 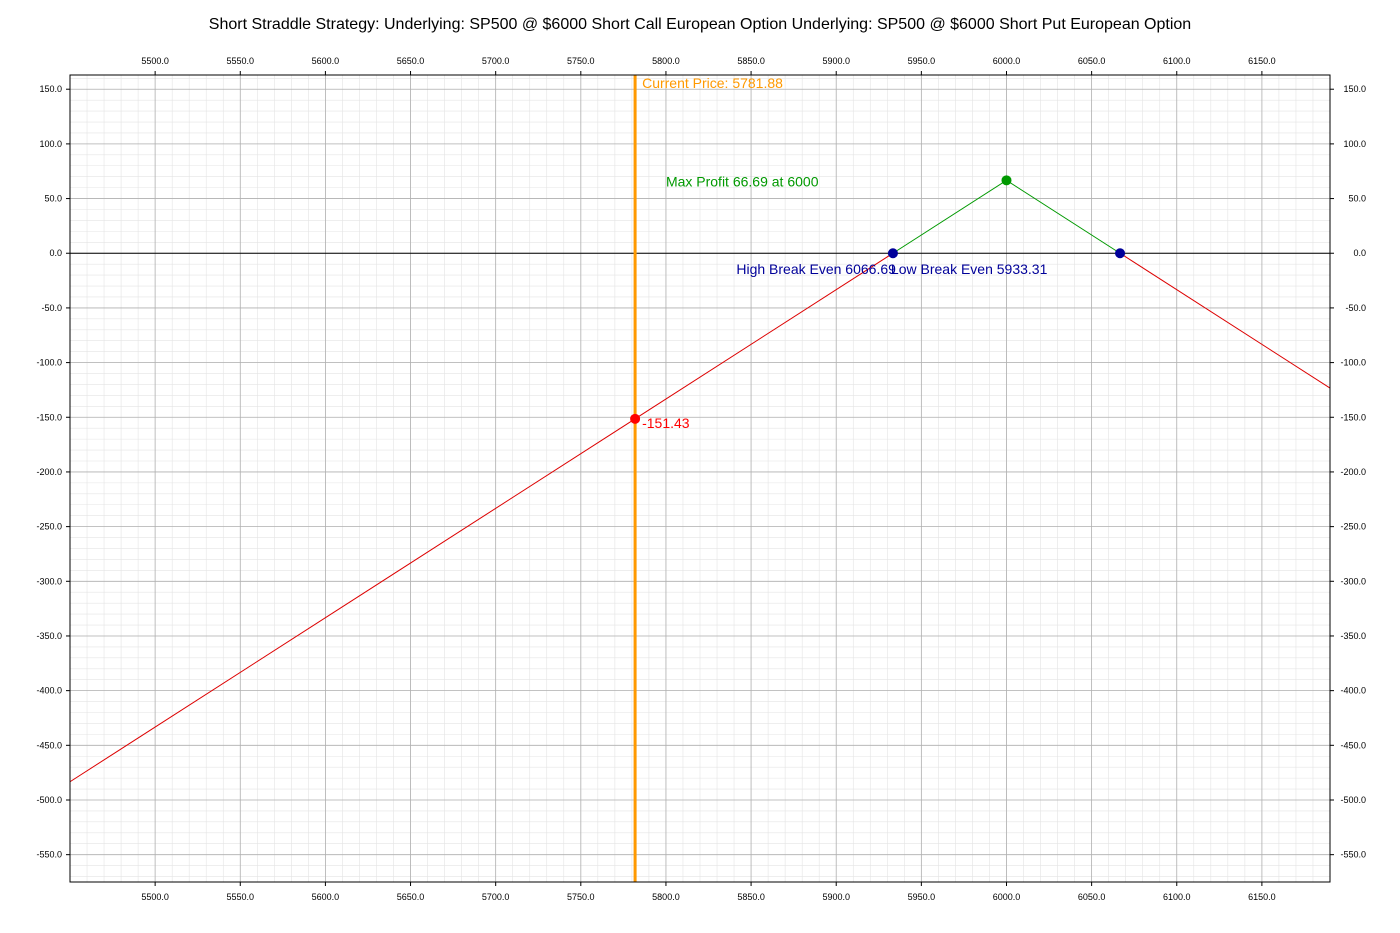 What do you see at coordinates (1177, 61) in the screenshot?
I see `x-tick-label-top: 6100.0` at bounding box center [1177, 61].